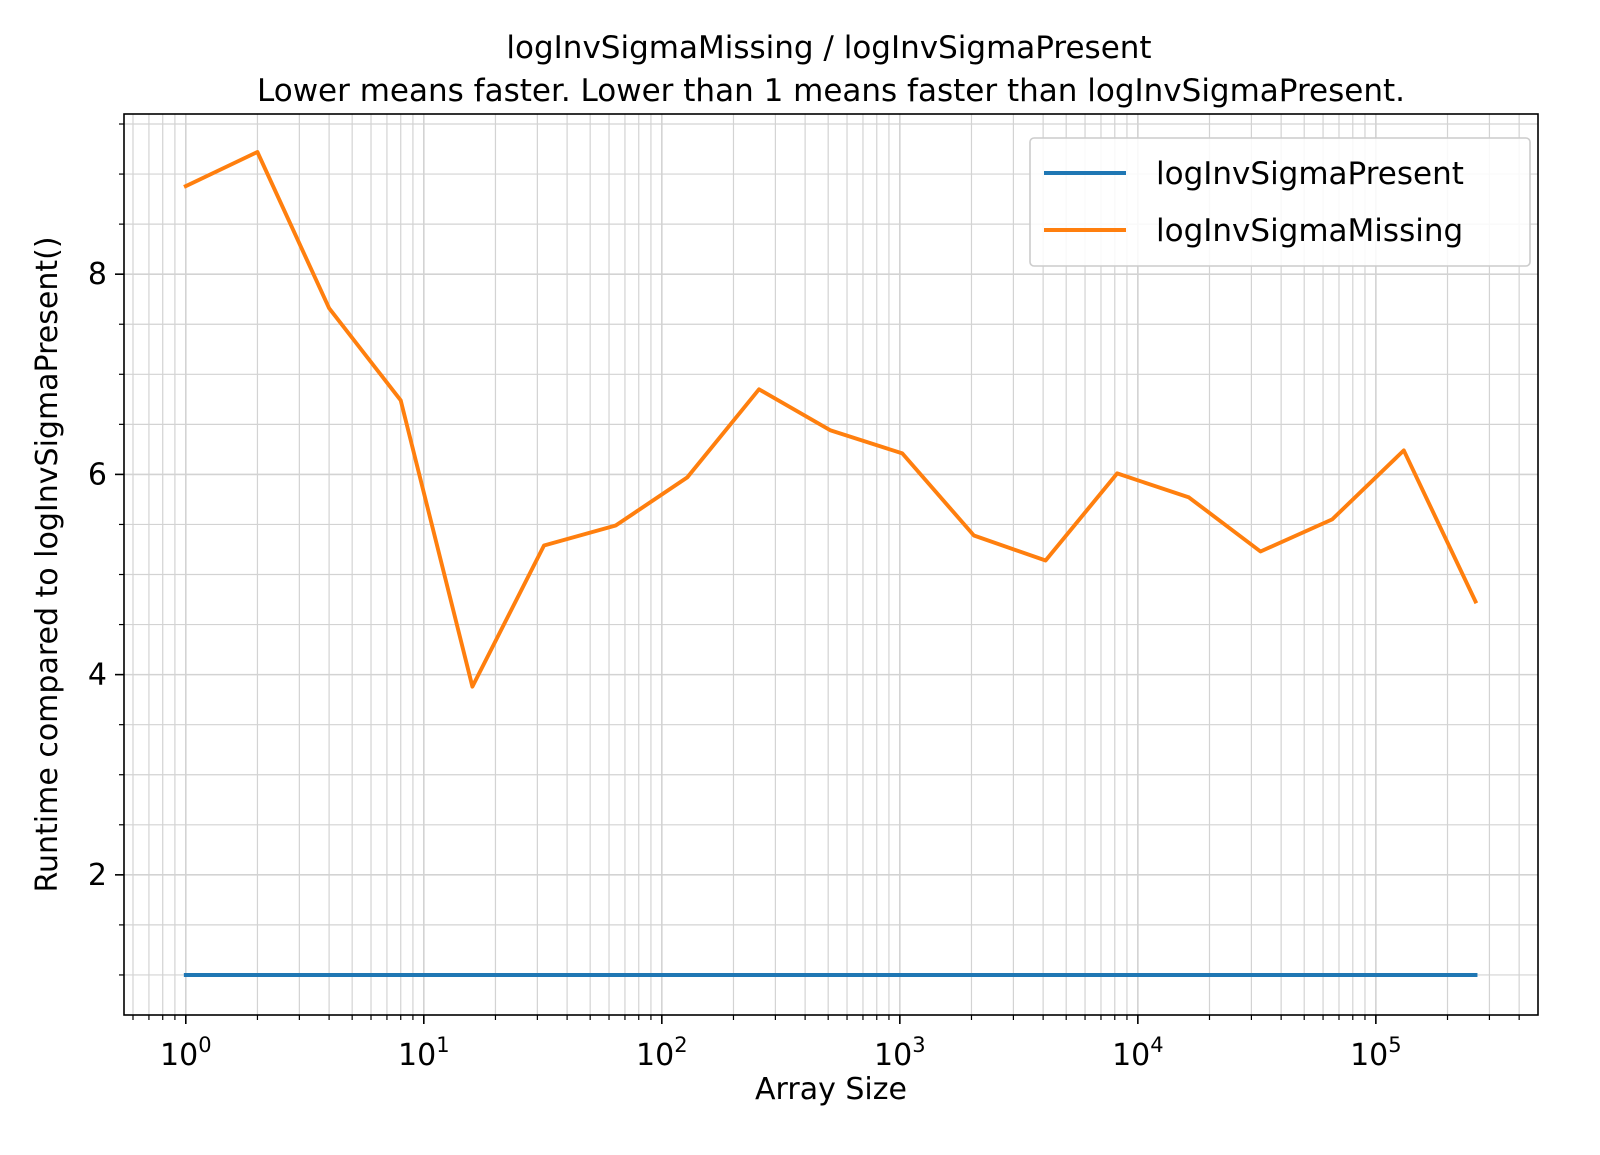 This screenshot has height=1155, width=1600. Describe the element at coordinates (831, 1089) in the screenshot. I see `x-axis-label: Array Size` at that location.